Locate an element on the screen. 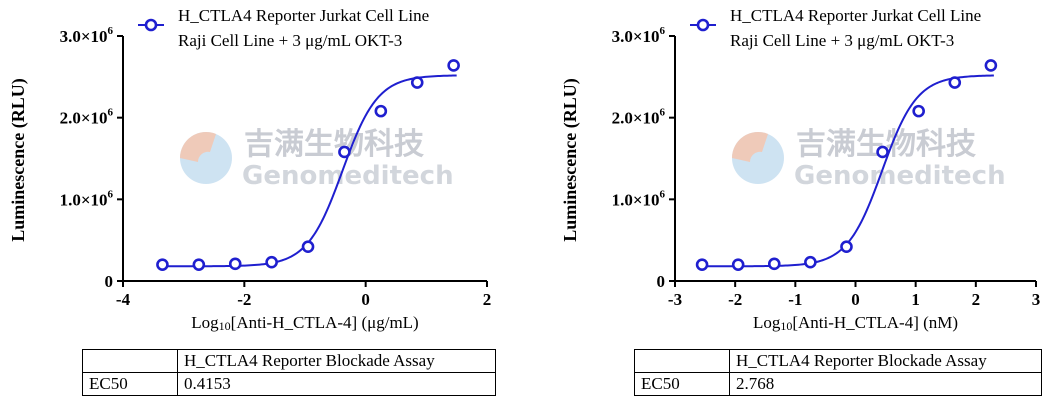  x-tick-label: -1 is located at coordinates (795, 299).